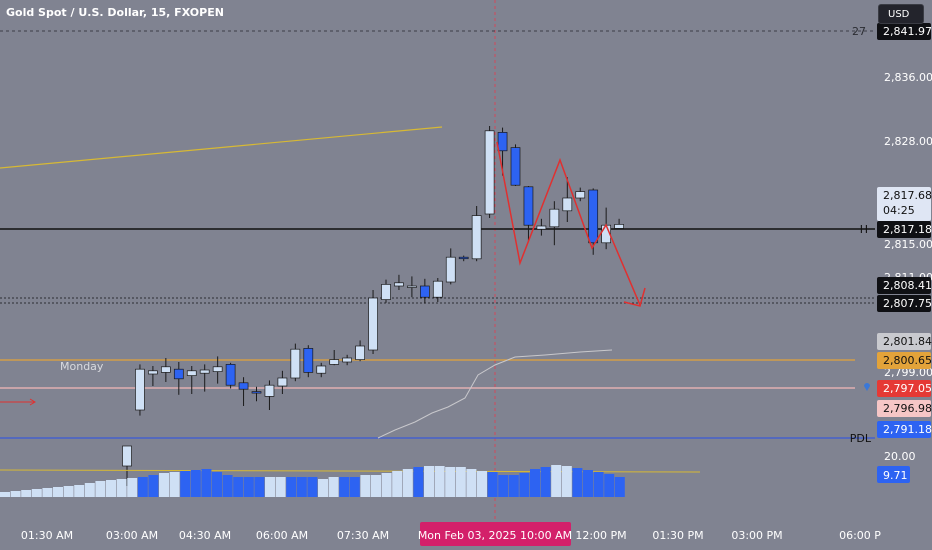  What do you see at coordinates (908, 244) in the screenshot?
I see `y-tick-label: 2,815.00` at bounding box center [908, 244].